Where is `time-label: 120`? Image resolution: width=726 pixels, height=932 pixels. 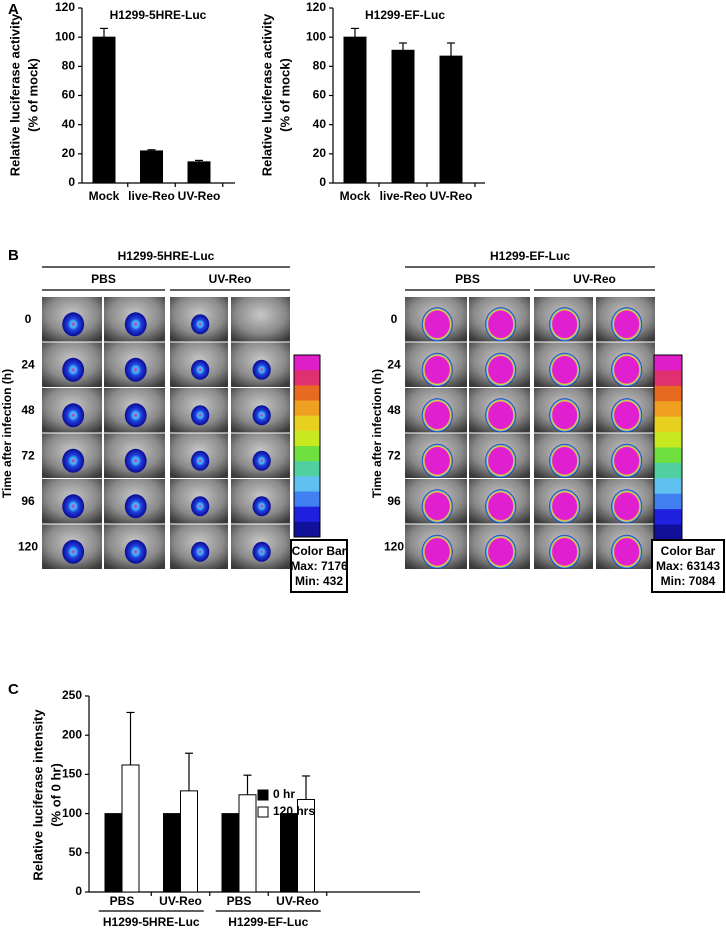
time-label: 120 is located at coordinates (394, 546).